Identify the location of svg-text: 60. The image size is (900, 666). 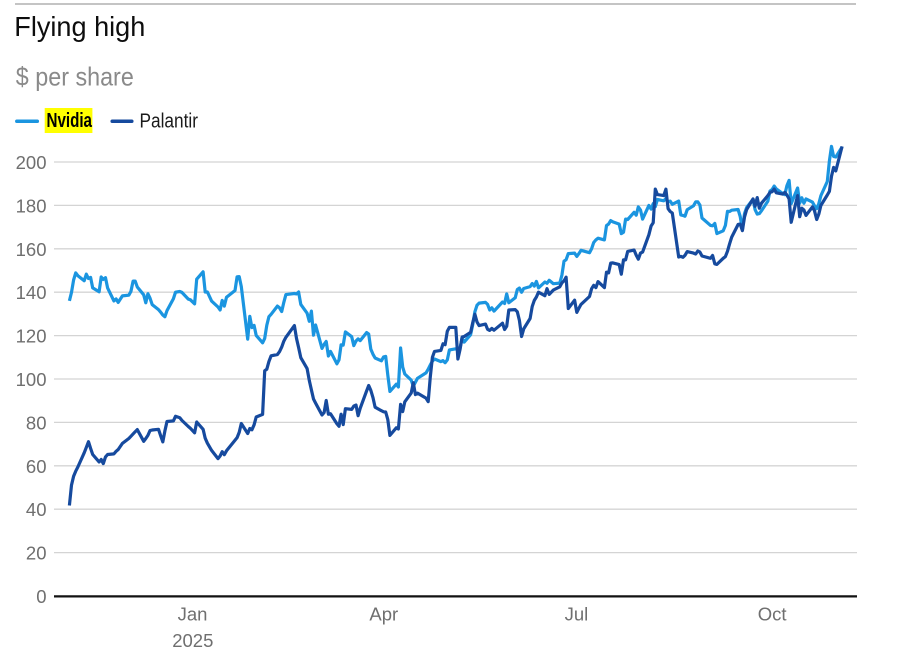
(36, 466).